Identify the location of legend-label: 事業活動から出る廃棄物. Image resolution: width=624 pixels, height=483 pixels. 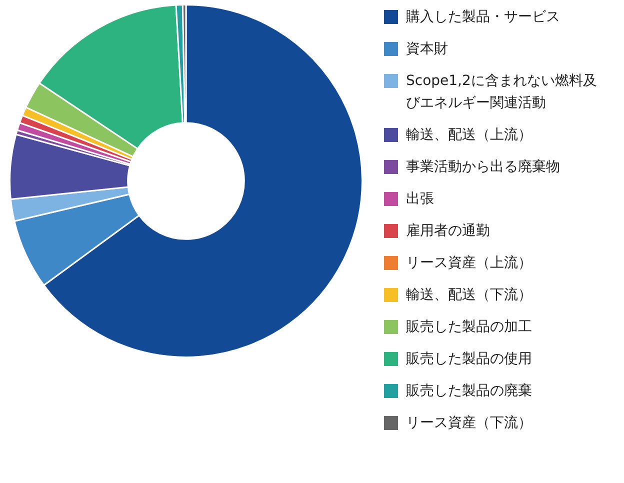
(483, 167).